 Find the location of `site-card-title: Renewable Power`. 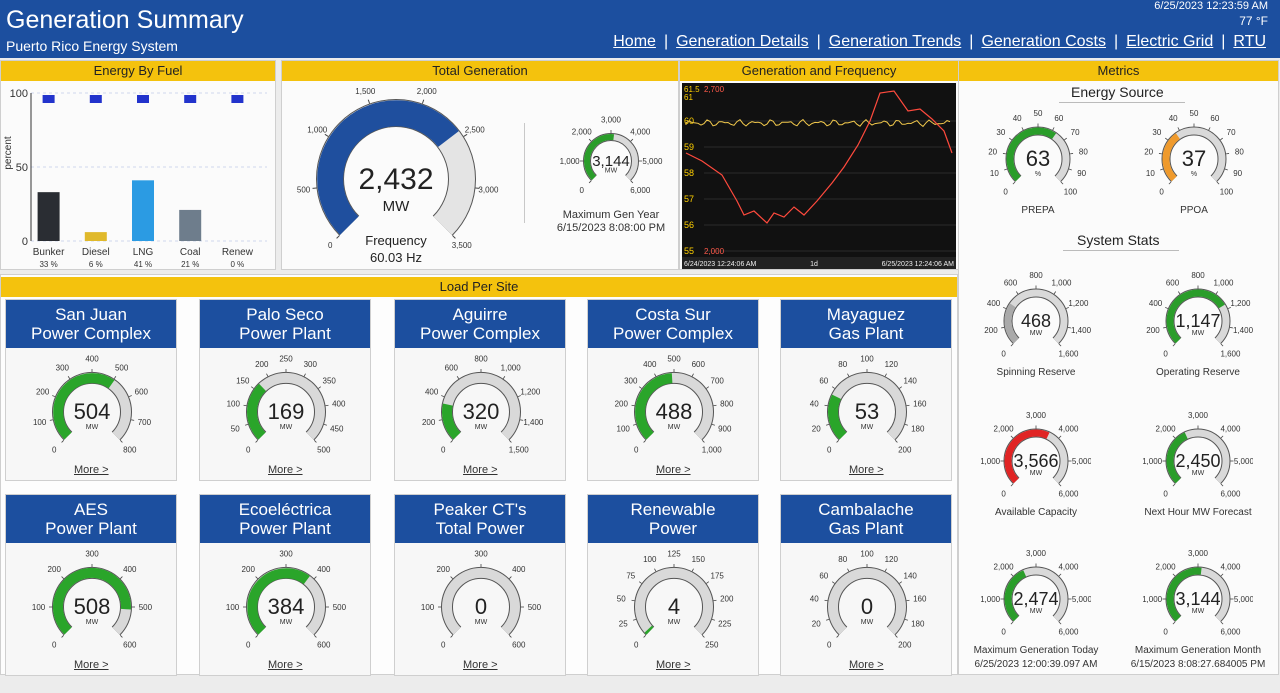

site-card-title: Renewable Power is located at coordinates (673, 519).